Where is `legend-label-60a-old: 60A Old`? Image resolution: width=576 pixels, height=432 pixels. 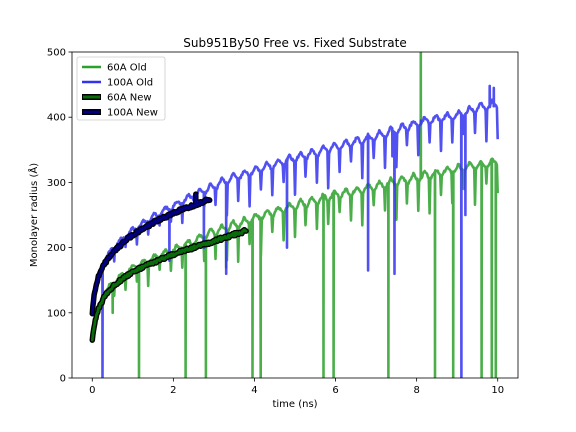
legend-label-60a-old: 60A Old is located at coordinates (127, 68).